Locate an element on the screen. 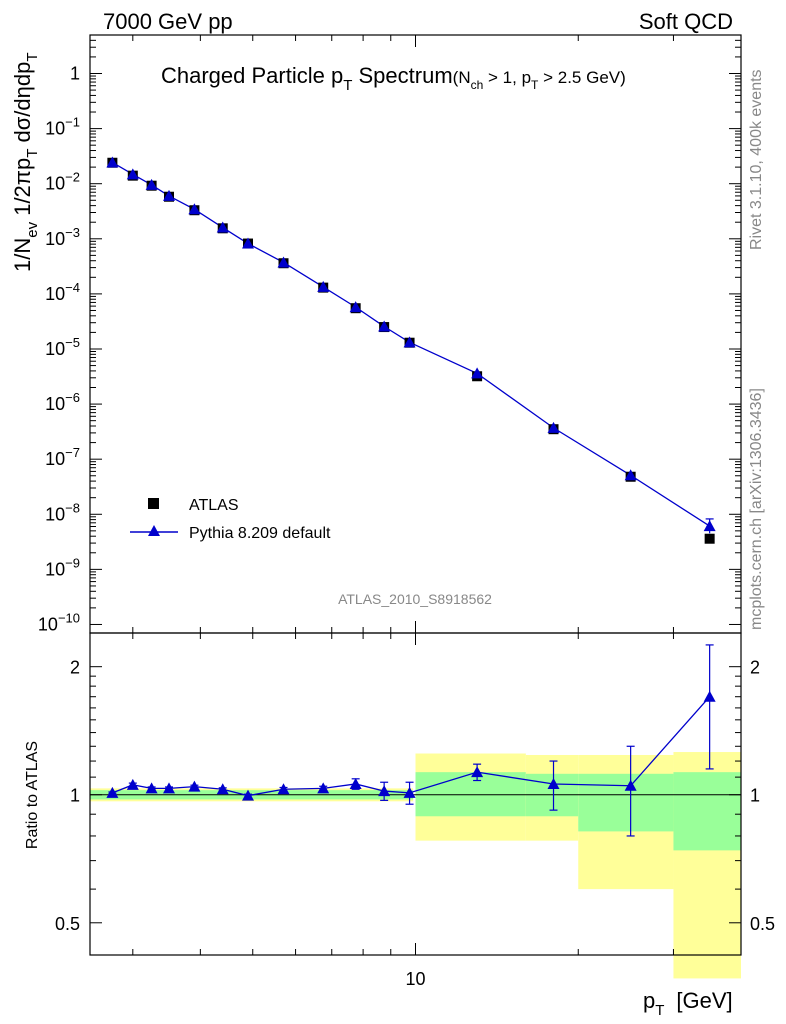 The width and height of the screenshot is (786, 1024). atlas-data-point is located at coordinates (709, 538).